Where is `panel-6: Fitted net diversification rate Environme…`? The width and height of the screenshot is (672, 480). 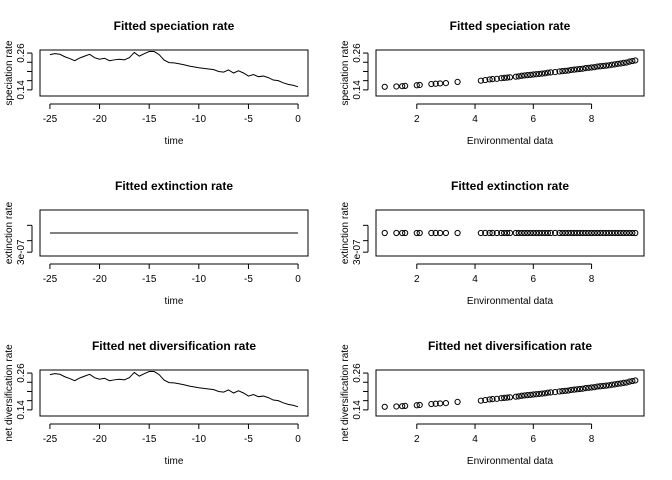
panel-6: Fitted net diversification rate Environme… is located at coordinates (492, 403).